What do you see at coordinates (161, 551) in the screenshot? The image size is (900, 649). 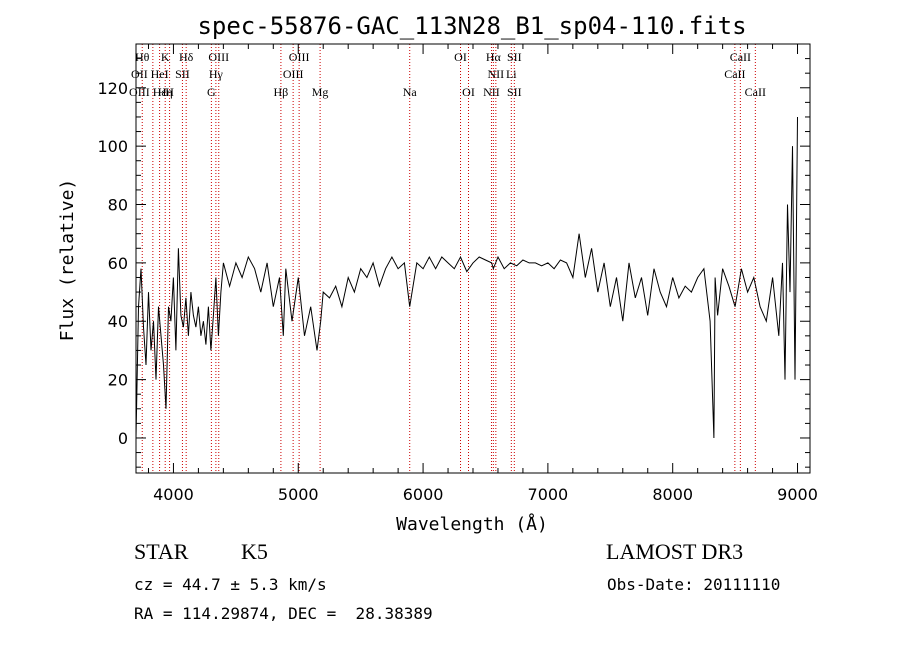 I see `object-class: STAR` at bounding box center [161, 551].